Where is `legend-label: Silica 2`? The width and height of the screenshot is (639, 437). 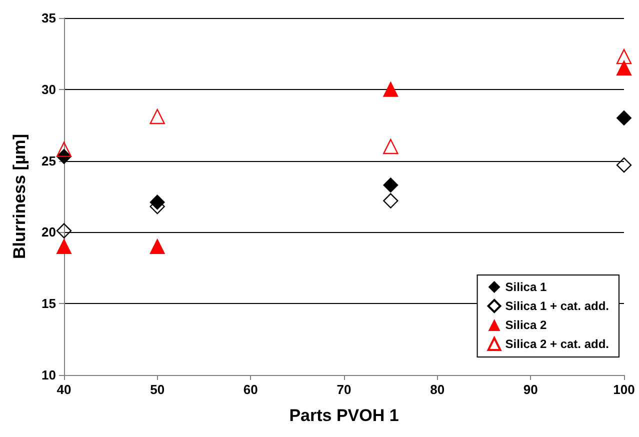 legend-label: Silica 2 is located at coordinates (526, 325).